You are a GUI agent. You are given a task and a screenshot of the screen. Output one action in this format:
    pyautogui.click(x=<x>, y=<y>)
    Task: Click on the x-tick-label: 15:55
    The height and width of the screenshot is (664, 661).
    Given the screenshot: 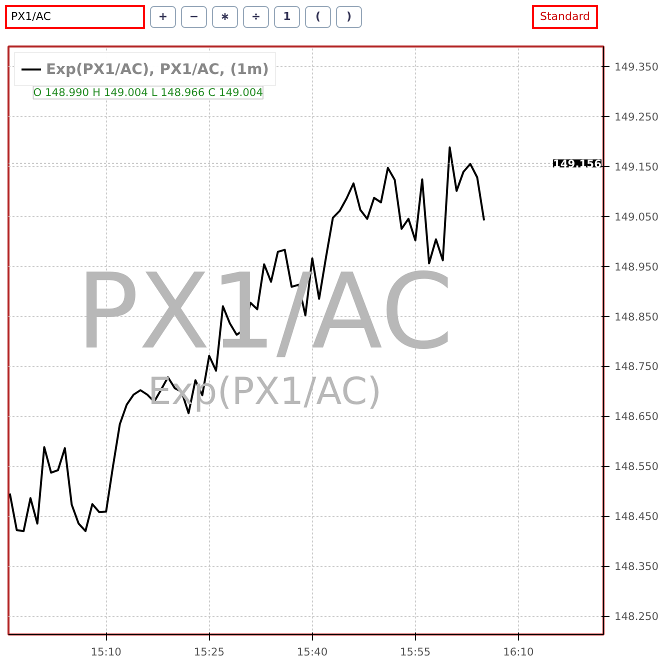 What is the action you would take?
    pyautogui.click(x=415, y=652)
    